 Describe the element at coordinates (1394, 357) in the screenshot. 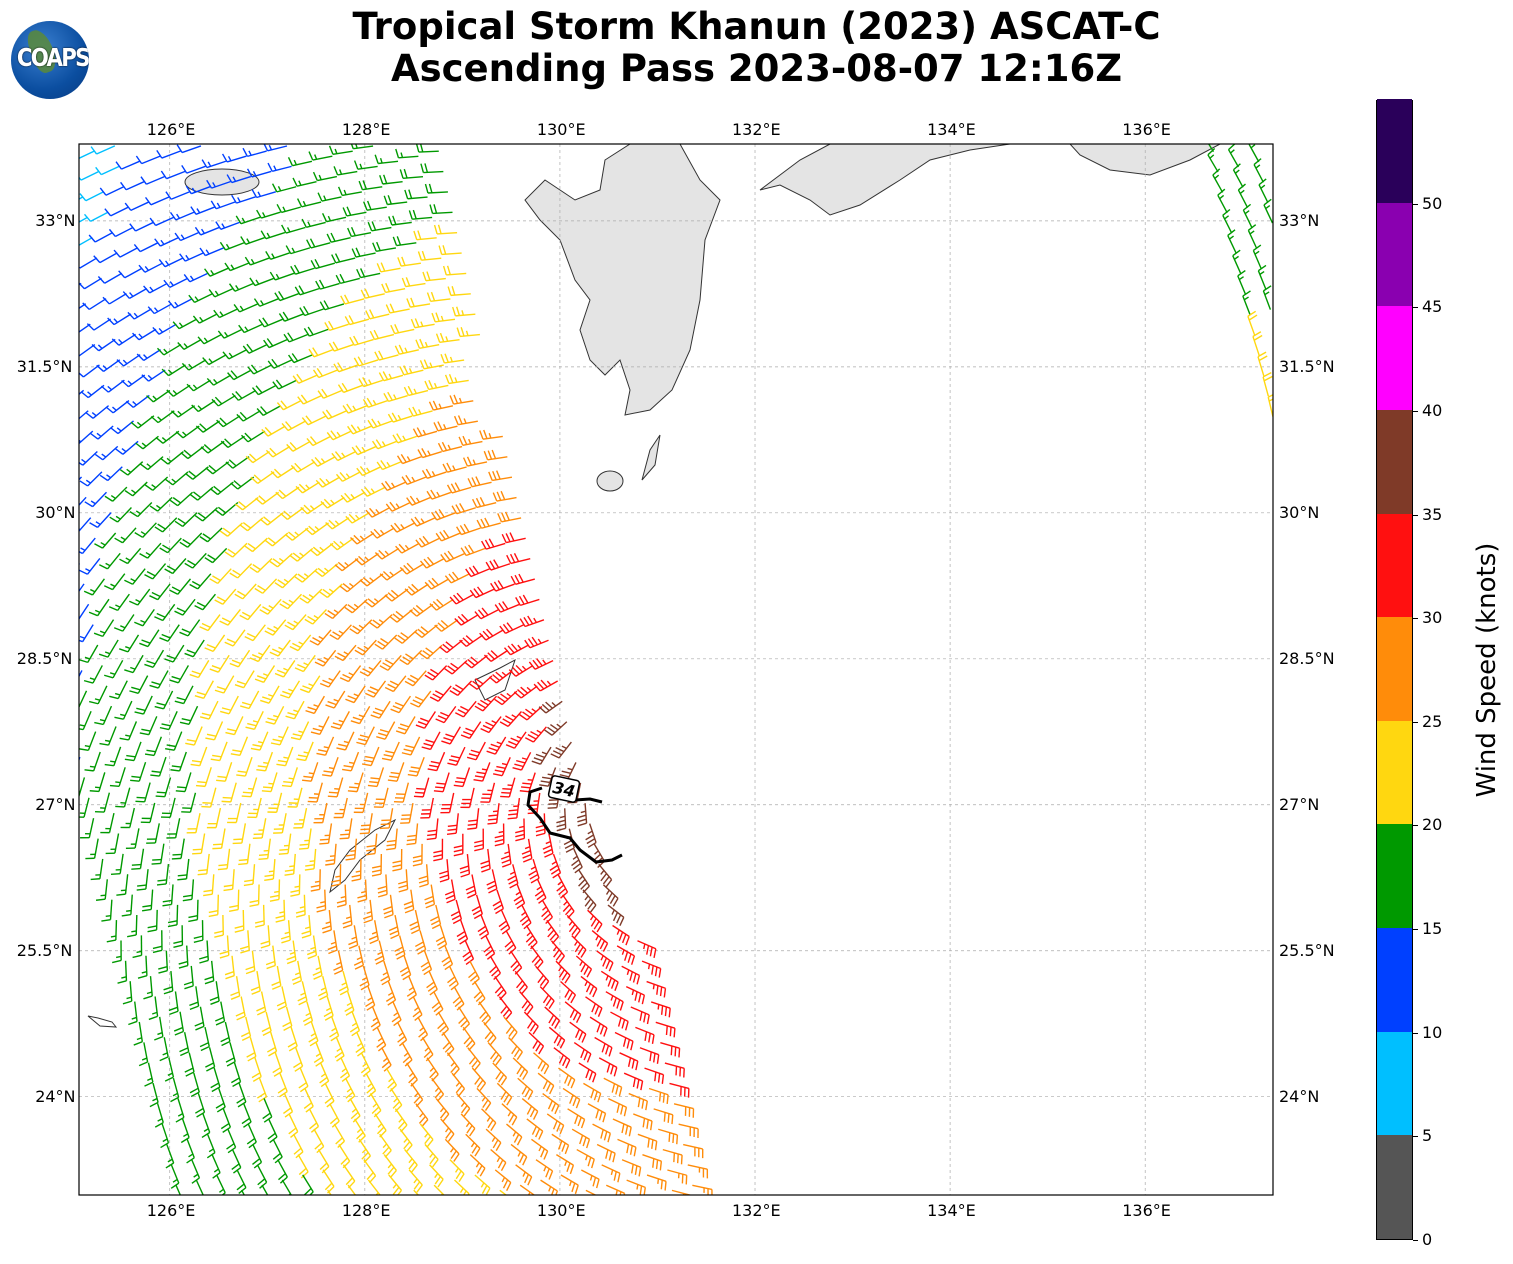

I see `colorbar-segment` at that location.